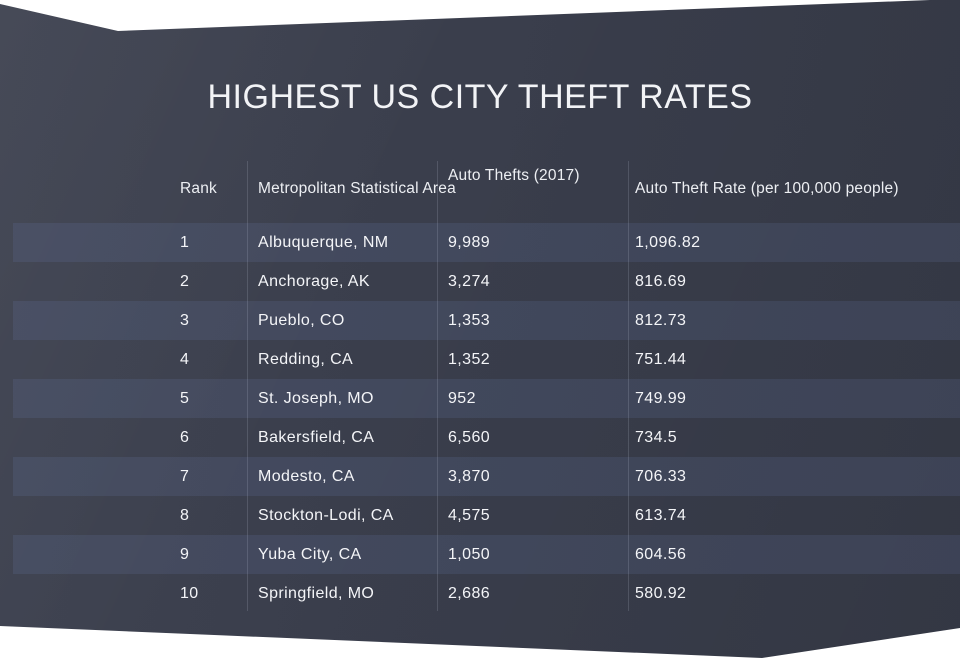 The width and height of the screenshot is (960, 667). I want to click on cell-rank: 3, so click(185, 320).